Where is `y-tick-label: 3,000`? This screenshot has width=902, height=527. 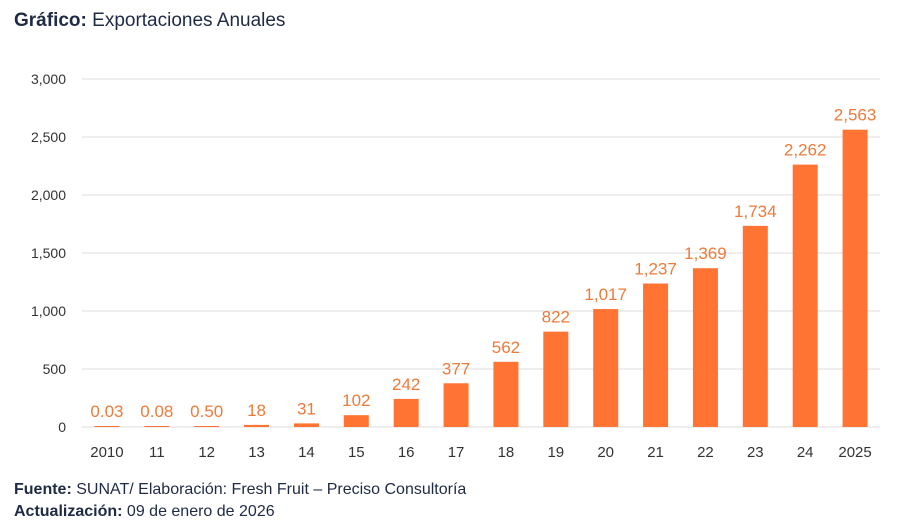 y-tick-label: 3,000 is located at coordinates (48, 79).